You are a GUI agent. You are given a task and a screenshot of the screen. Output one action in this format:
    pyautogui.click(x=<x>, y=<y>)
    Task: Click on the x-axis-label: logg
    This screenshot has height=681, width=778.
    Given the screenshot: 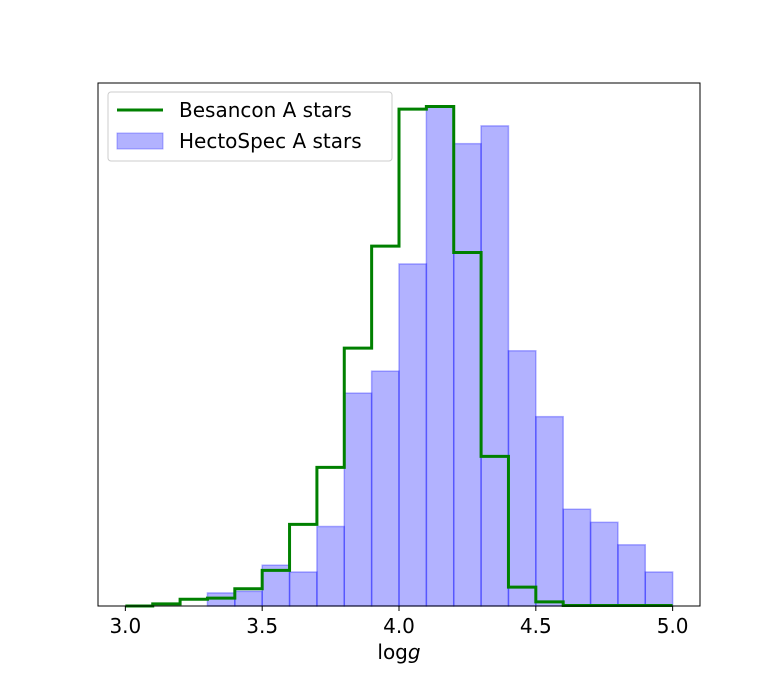 What is the action you would take?
    pyautogui.click(x=398, y=652)
    